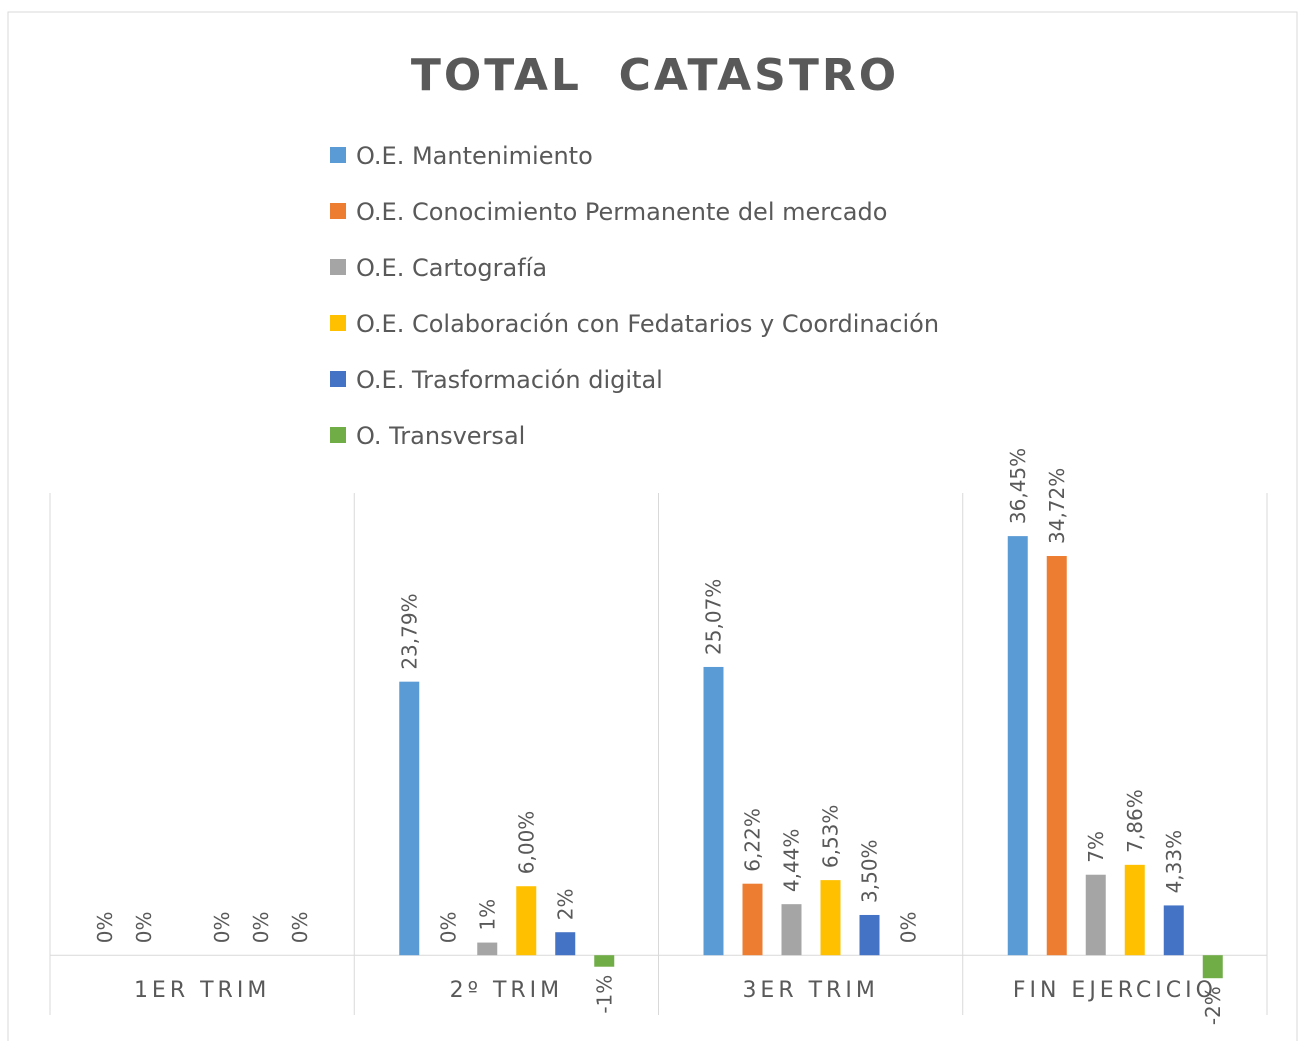 The width and height of the screenshot is (1305, 1041). Describe the element at coordinates (451, 268) in the screenshot. I see `legend-label: O.E. Cartografía` at that location.